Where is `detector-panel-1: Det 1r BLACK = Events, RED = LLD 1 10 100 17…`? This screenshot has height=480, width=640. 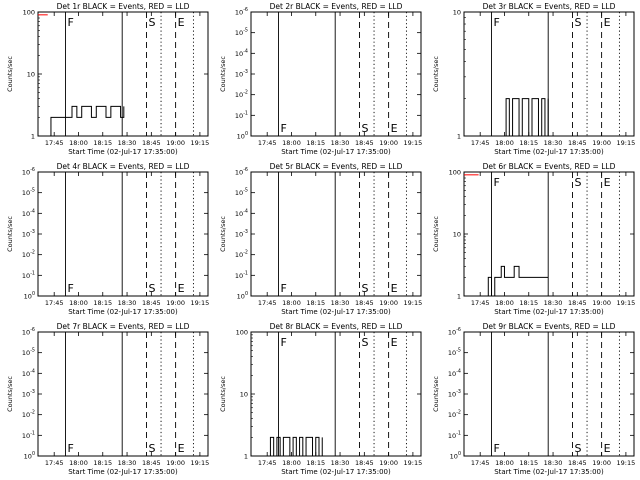
detector-panel-1: Det 1r BLACK = Events, RED = LLD 1 10 100 17… is located at coordinates (106, 80).